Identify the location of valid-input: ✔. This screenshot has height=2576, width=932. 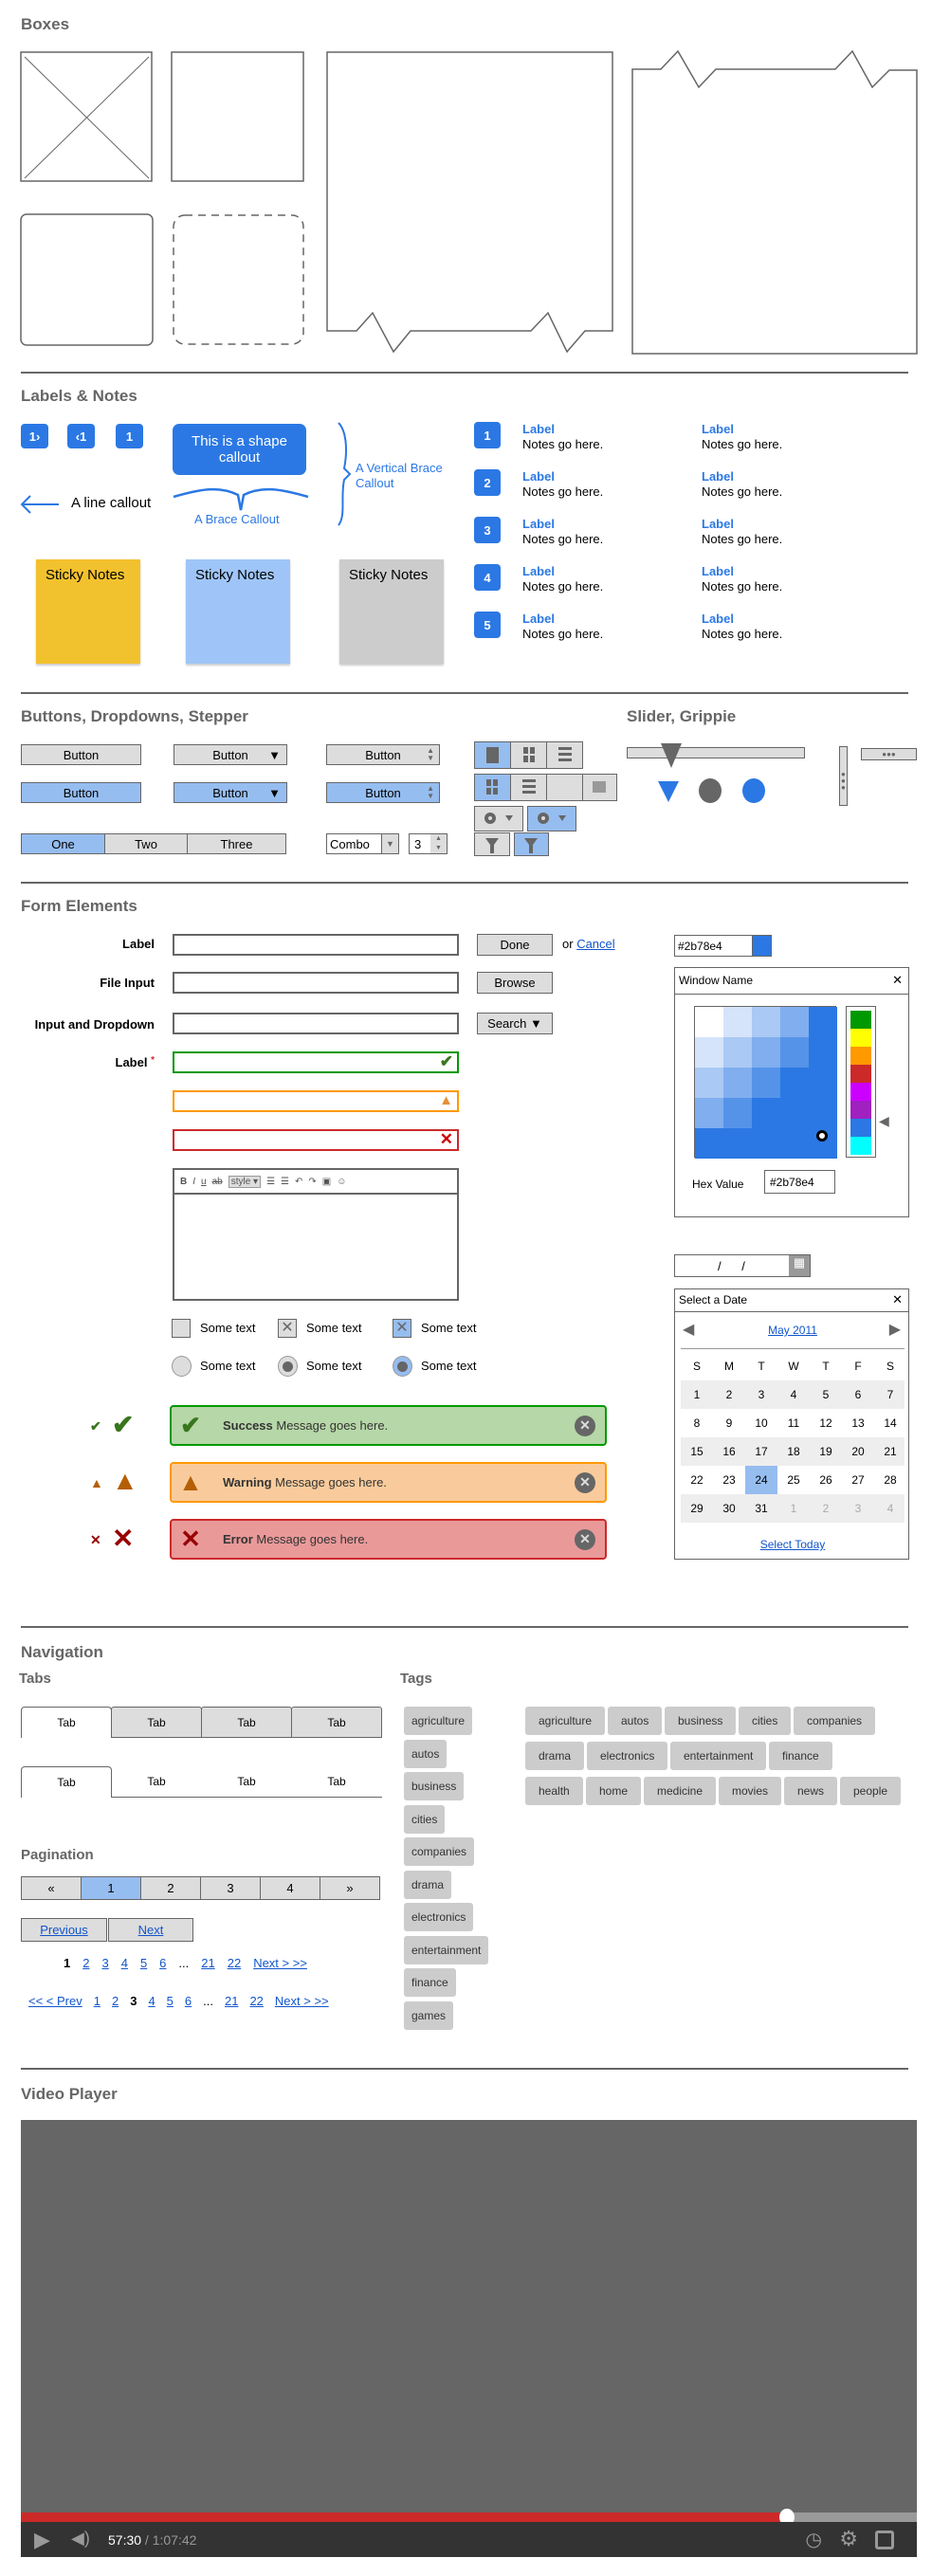
(316, 1062).